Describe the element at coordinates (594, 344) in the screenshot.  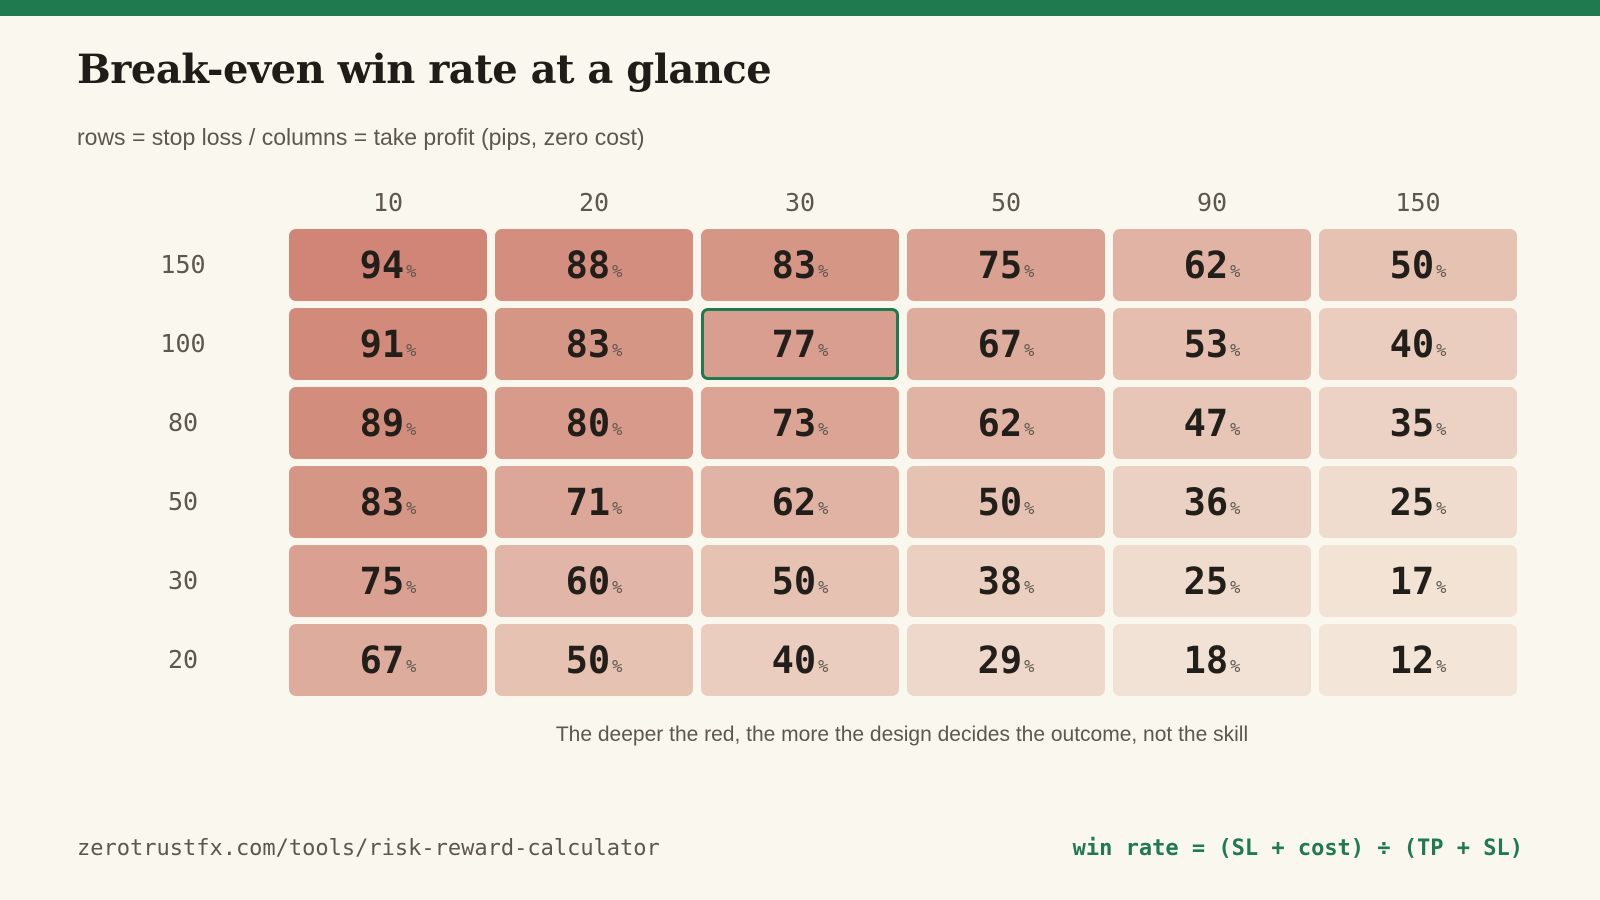
I see `heatmap-cell-sl100-tp20: 83%` at that location.